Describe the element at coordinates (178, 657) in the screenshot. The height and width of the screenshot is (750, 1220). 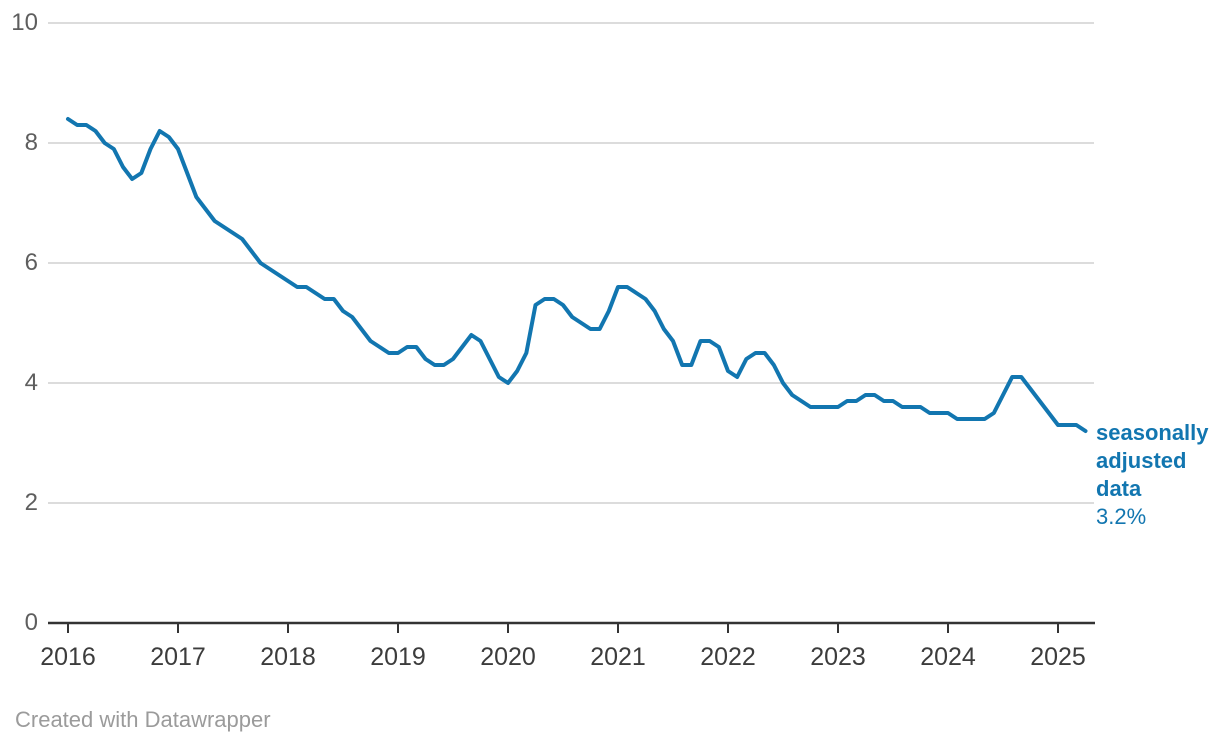
I see `x-tick-label: 2017` at that location.